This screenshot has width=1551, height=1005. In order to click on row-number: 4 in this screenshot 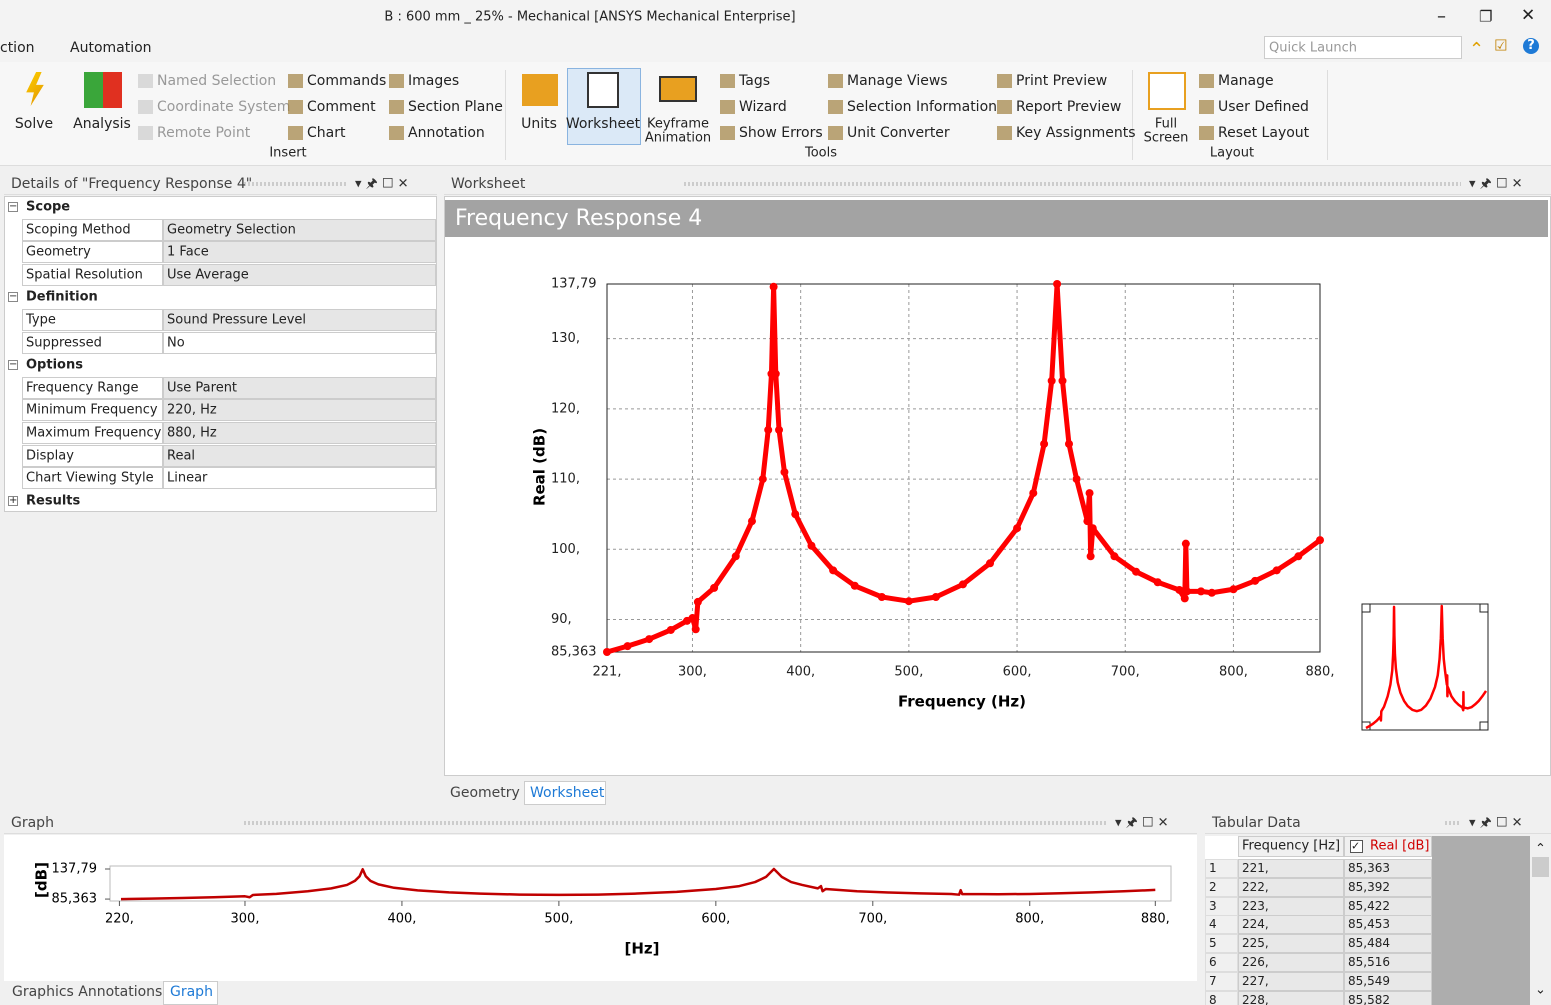, I will do `click(1213, 924)`.